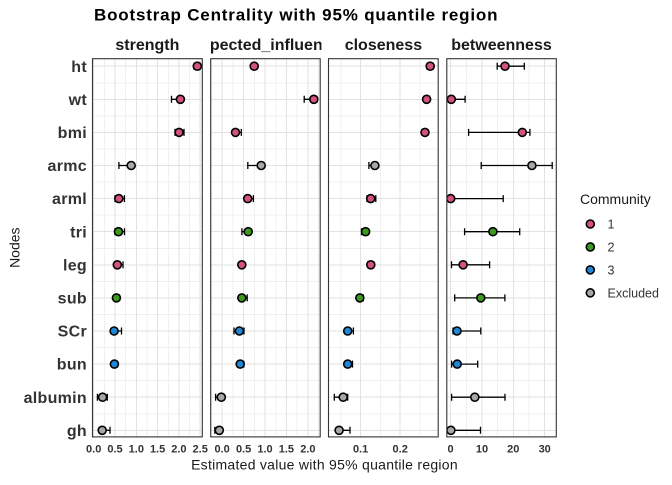 This screenshot has width=672, height=485. I want to click on svg-text: 3, so click(611, 270).